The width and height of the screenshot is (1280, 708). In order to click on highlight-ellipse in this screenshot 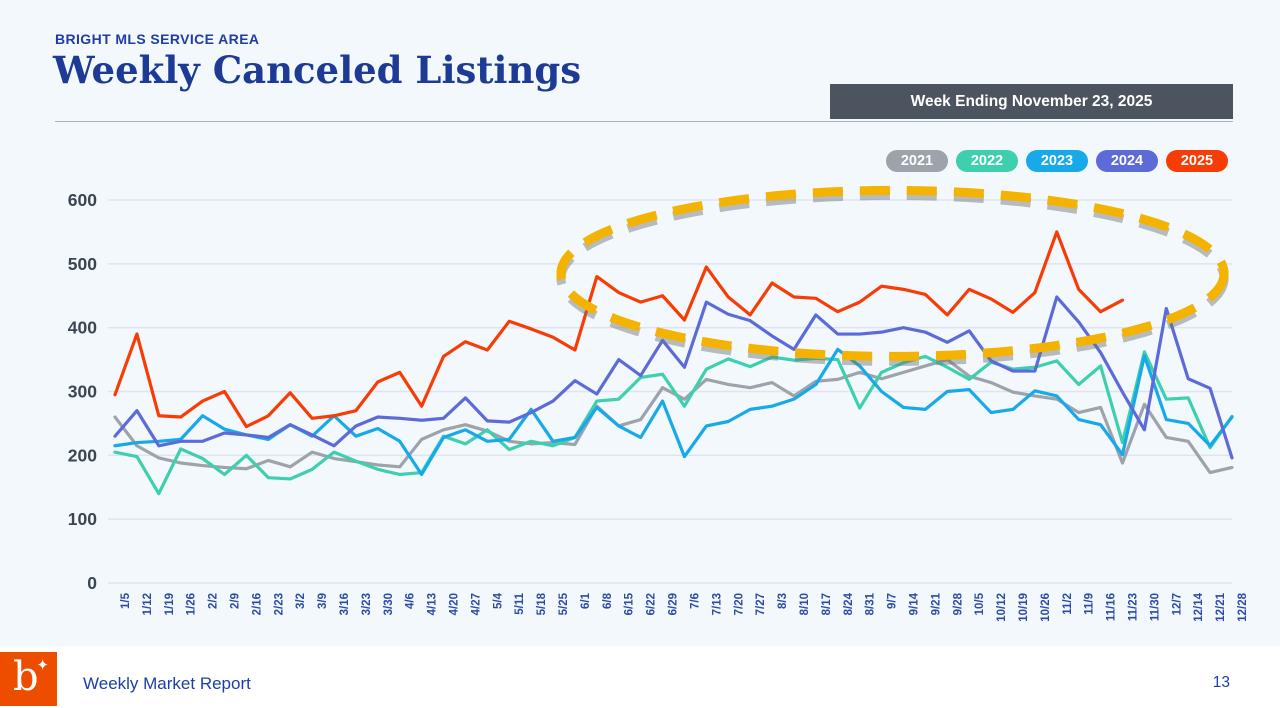, I will do `click(892, 273)`.